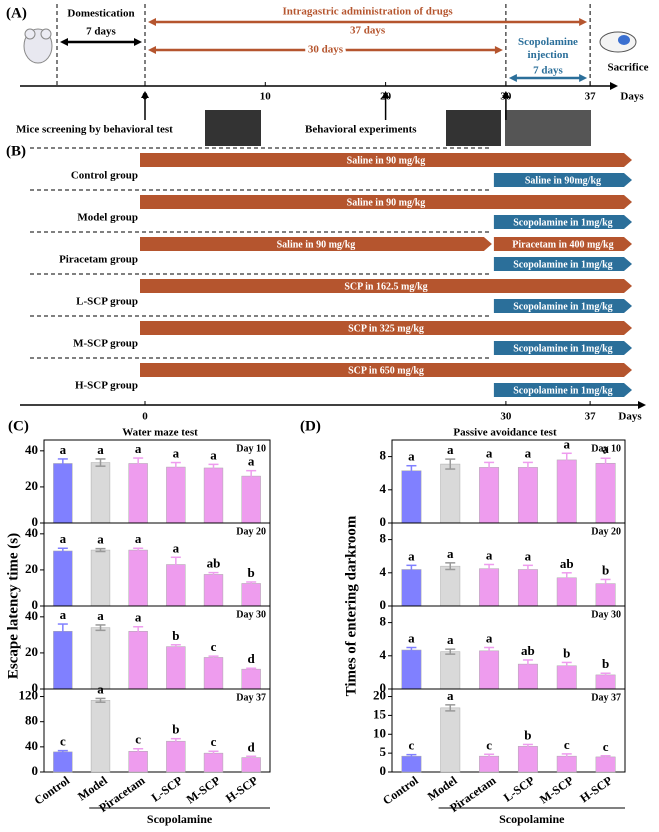  What do you see at coordinates (548, 48) in the screenshot?
I see `label: Scopolamine injection` at bounding box center [548, 48].